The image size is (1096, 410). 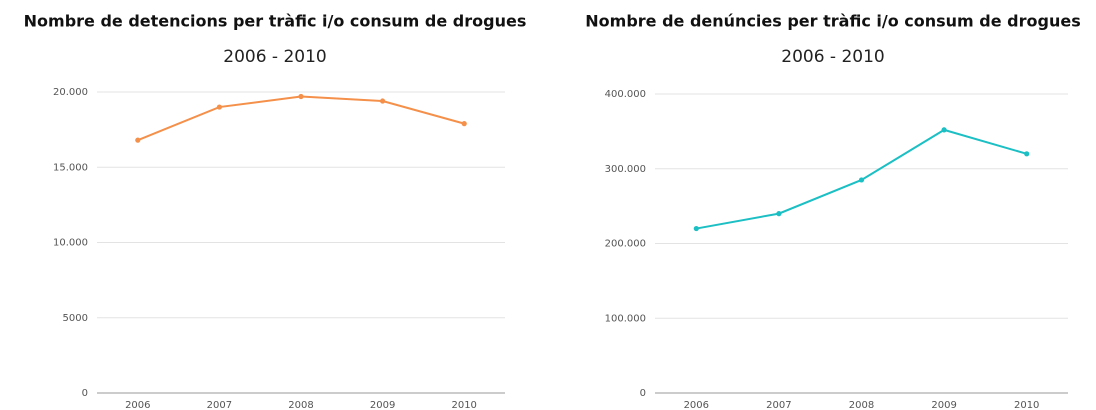 What do you see at coordinates (625, 169) in the screenshot?
I see `y-tick-label: 300.000` at bounding box center [625, 169].